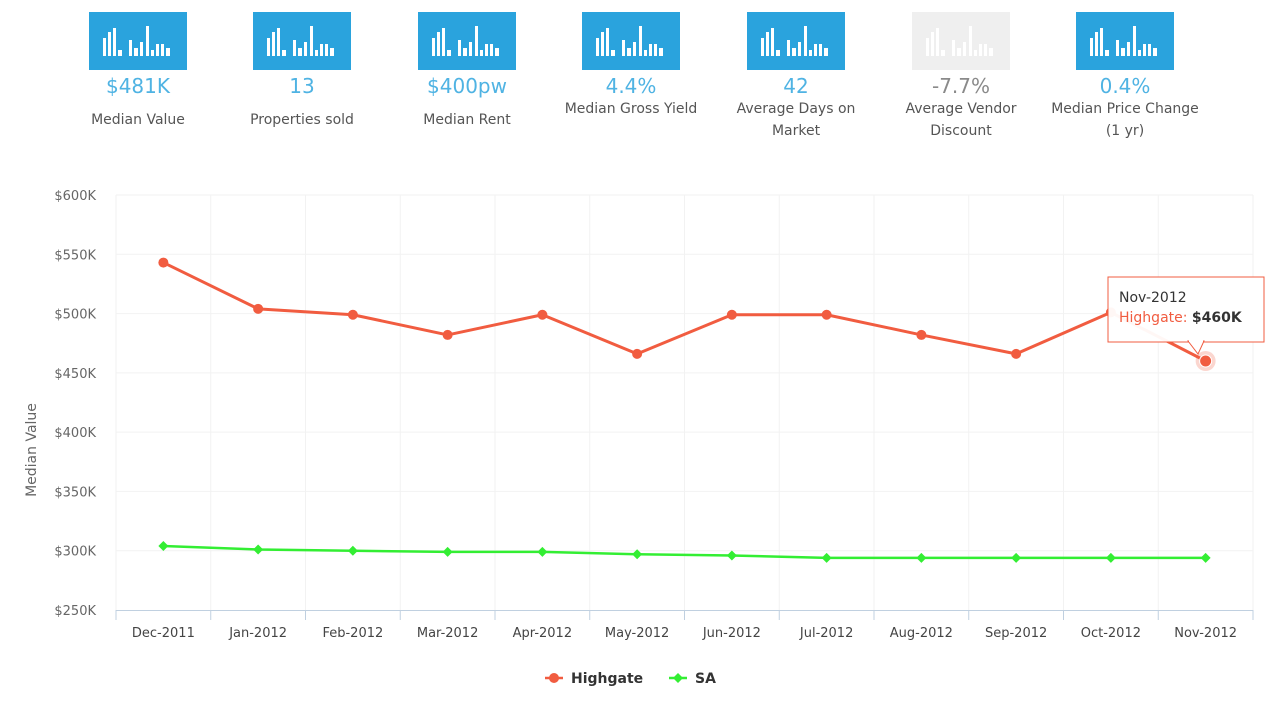 The image size is (1280, 707). What do you see at coordinates (75, 492) in the screenshot?
I see `y-tick-label: $350K` at bounding box center [75, 492].